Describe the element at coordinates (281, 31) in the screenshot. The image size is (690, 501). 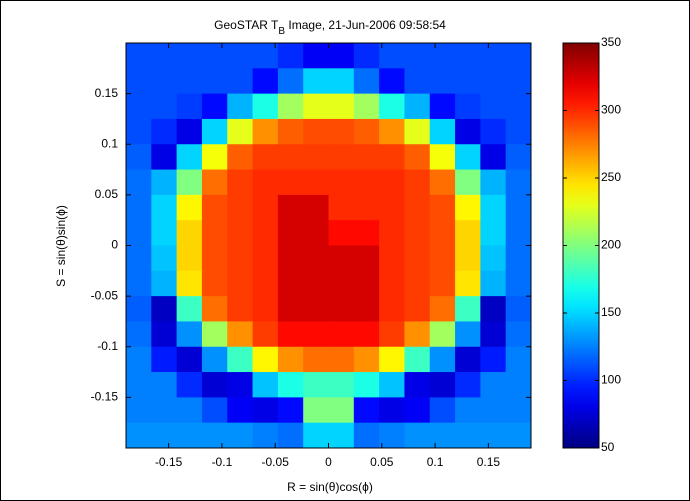
I see `title-subscript: B` at that location.